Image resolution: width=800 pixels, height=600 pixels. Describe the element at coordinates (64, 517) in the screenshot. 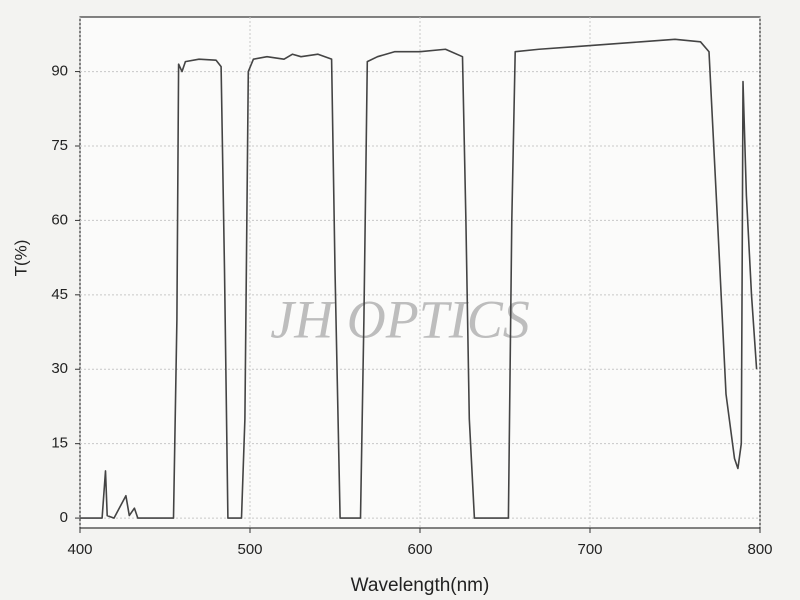

I see `y-tick-label: 0` at that location.